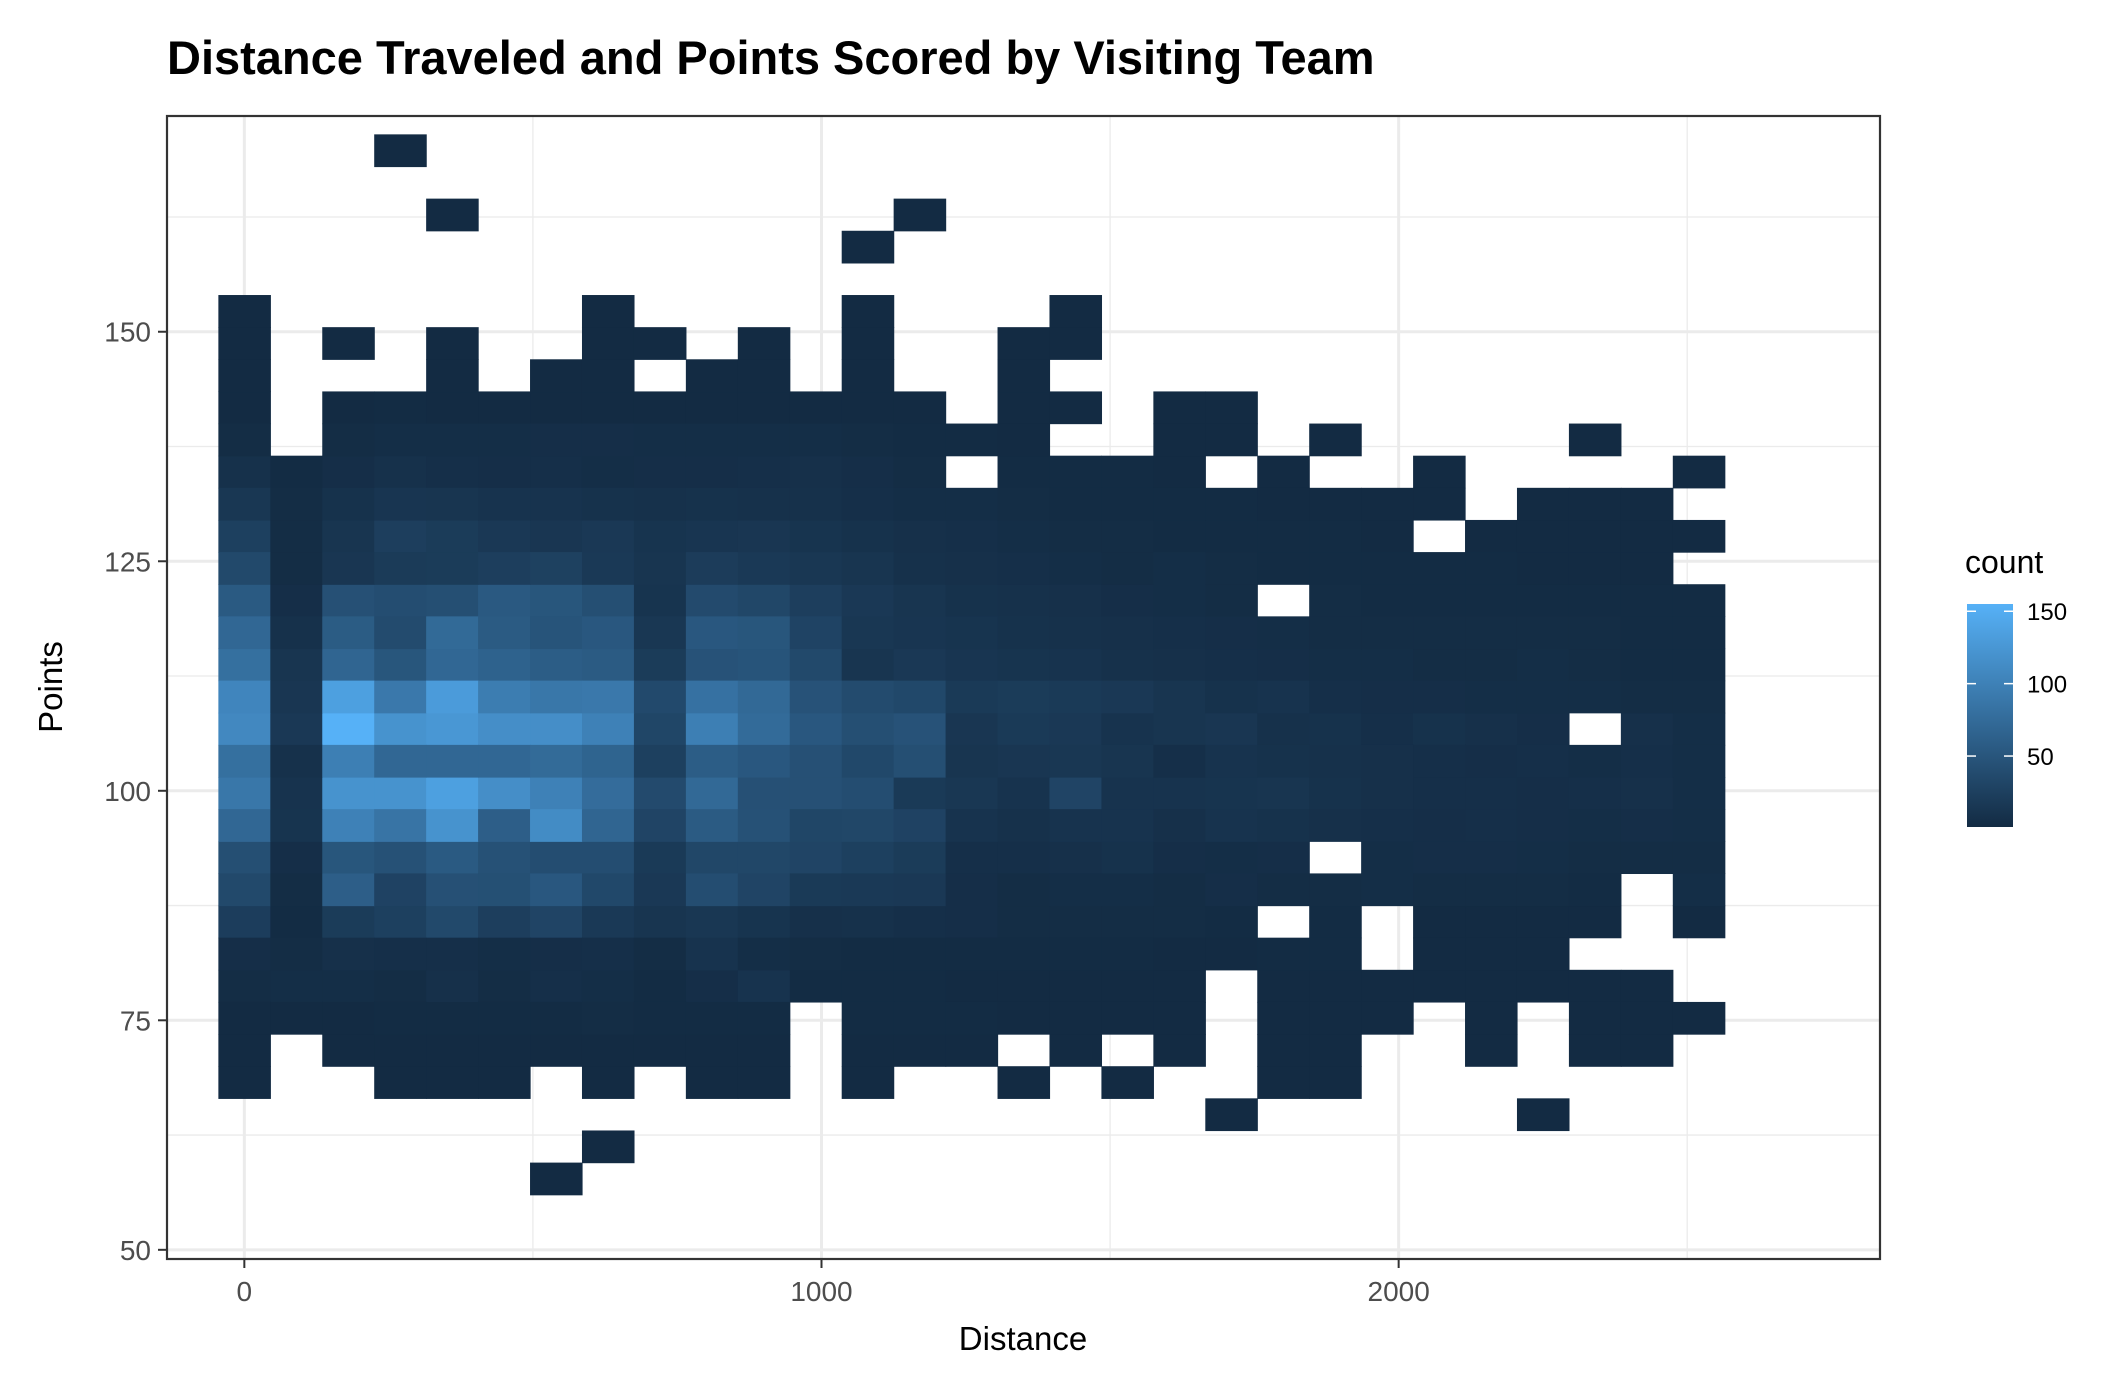 The width and height of the screenshot is (2122, 1384). What do you see at coordinates (2004, 562) in the screenshot?
I see `legend-title: count` at bounding box center [2004, 562].